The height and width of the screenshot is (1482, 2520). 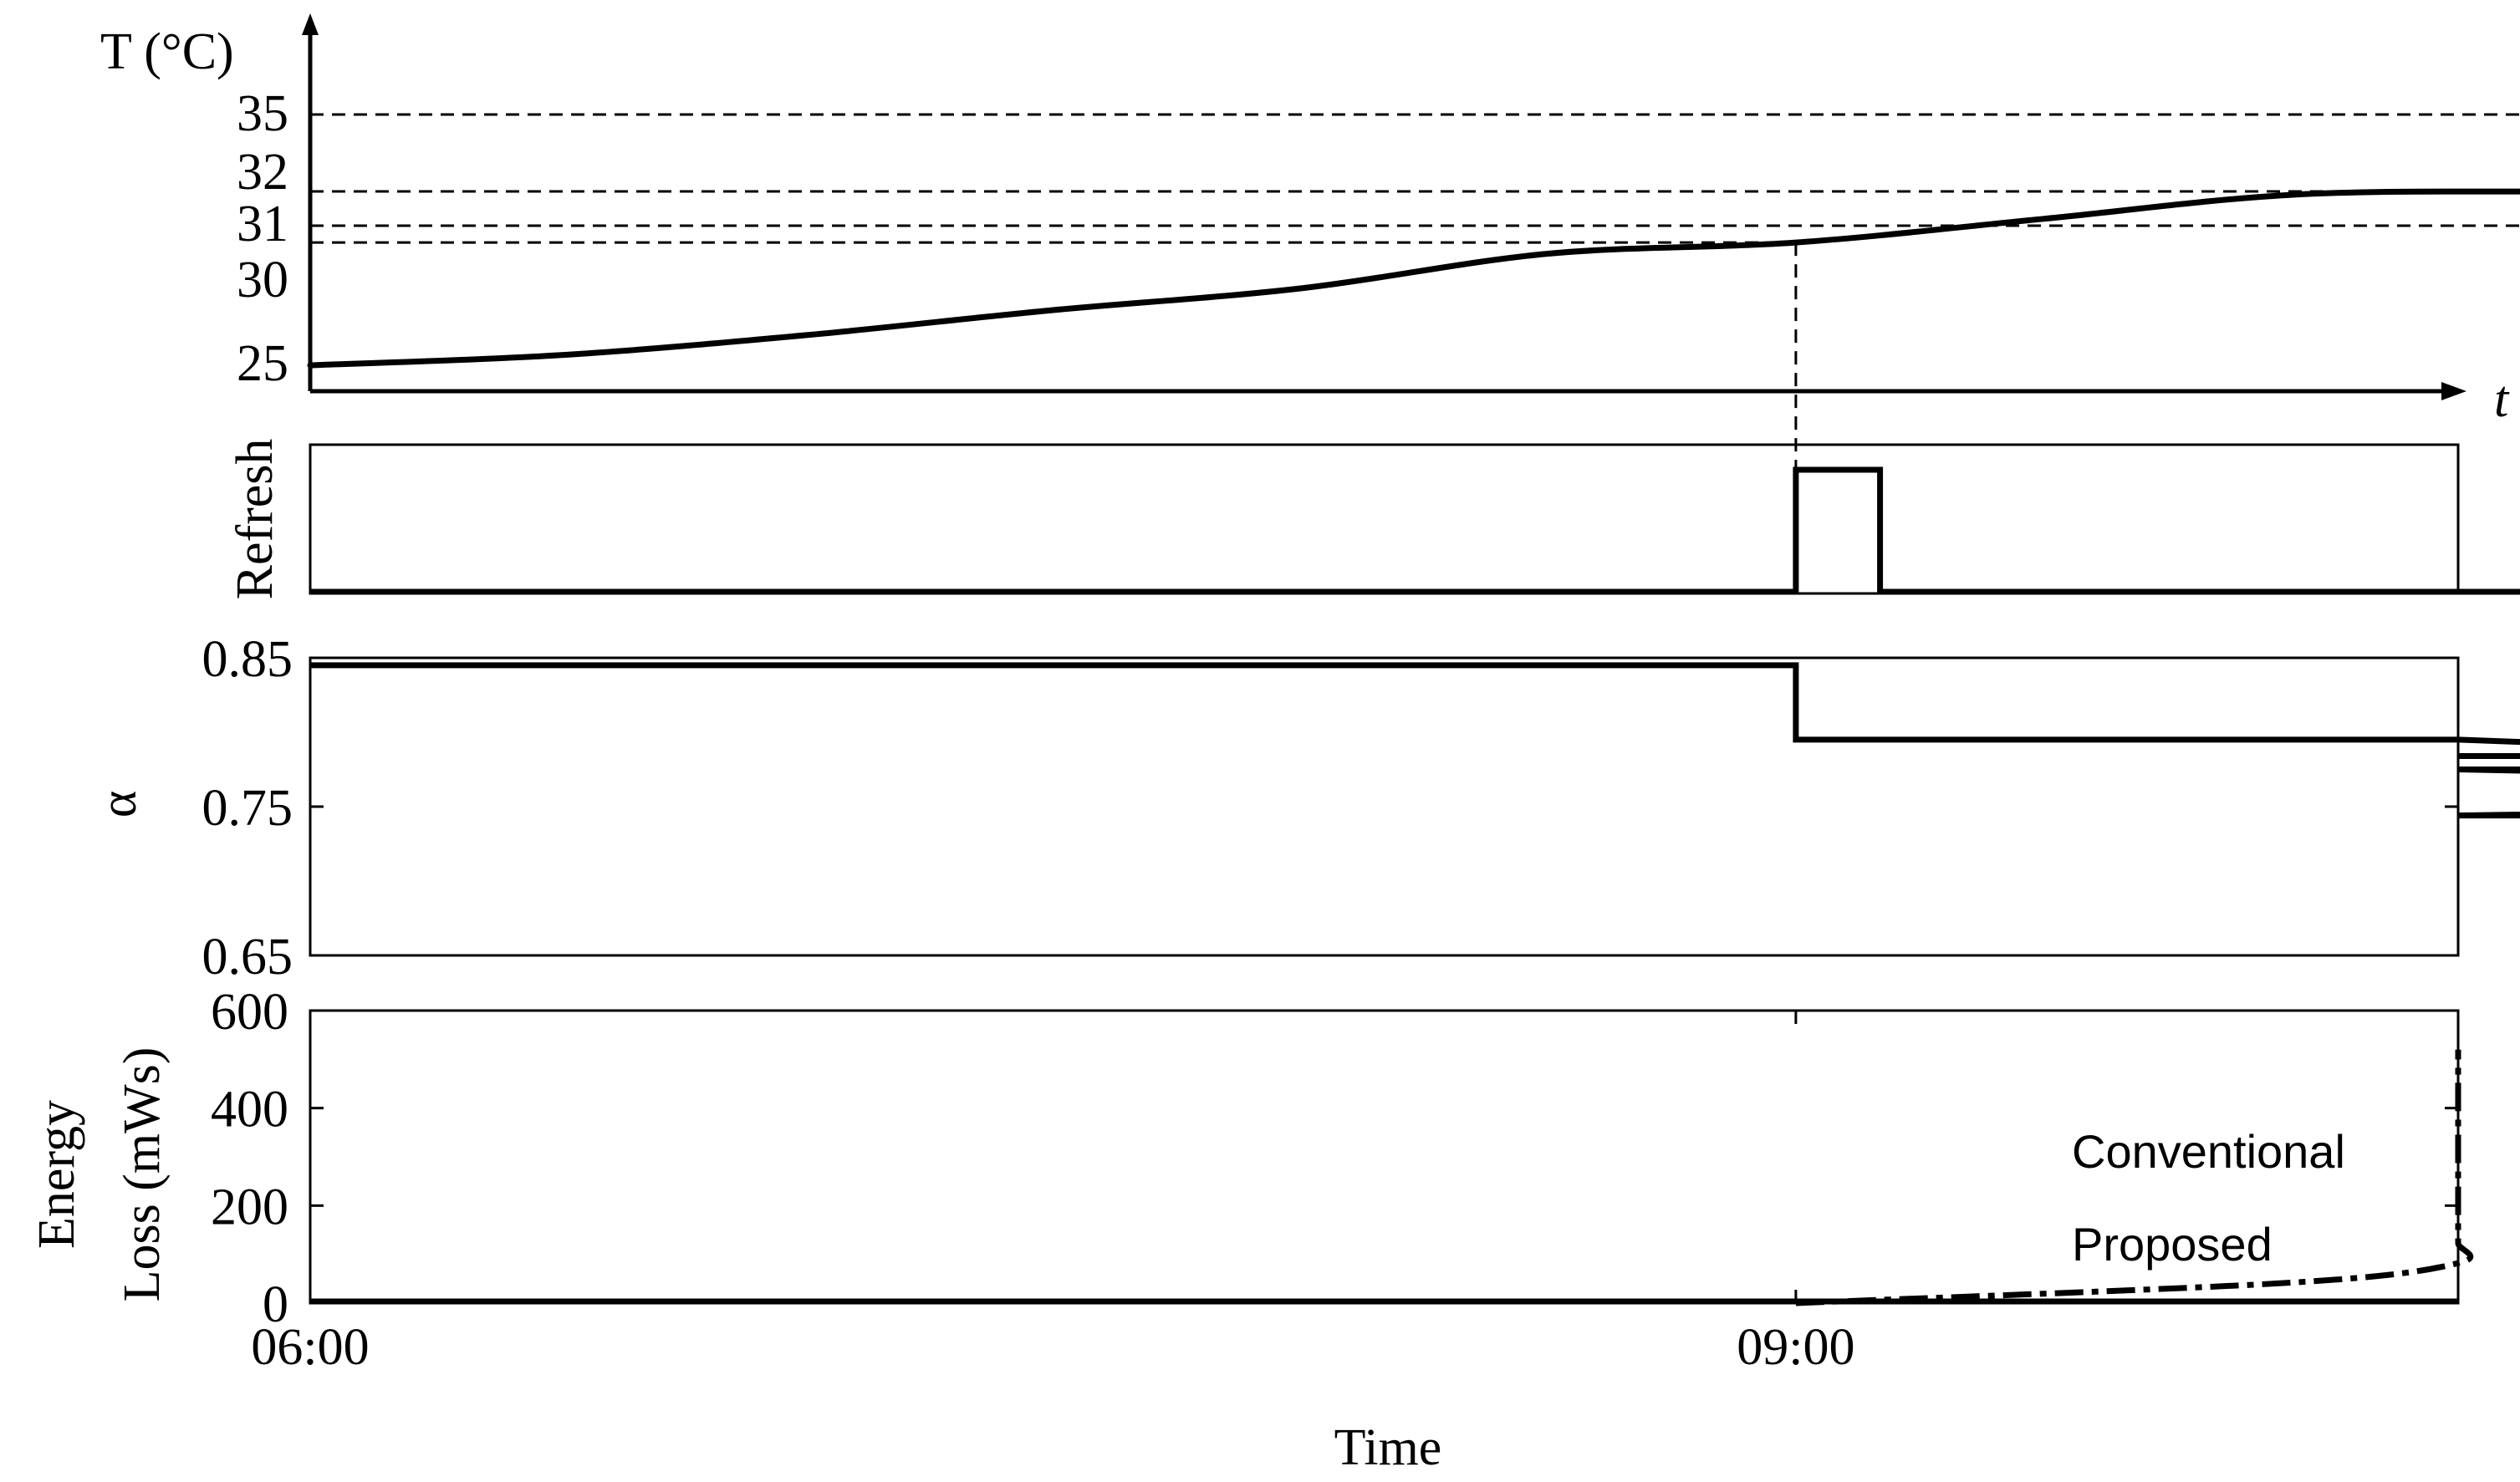 I want to click on y-tick-label: 600, so click(x=249, y=1012).